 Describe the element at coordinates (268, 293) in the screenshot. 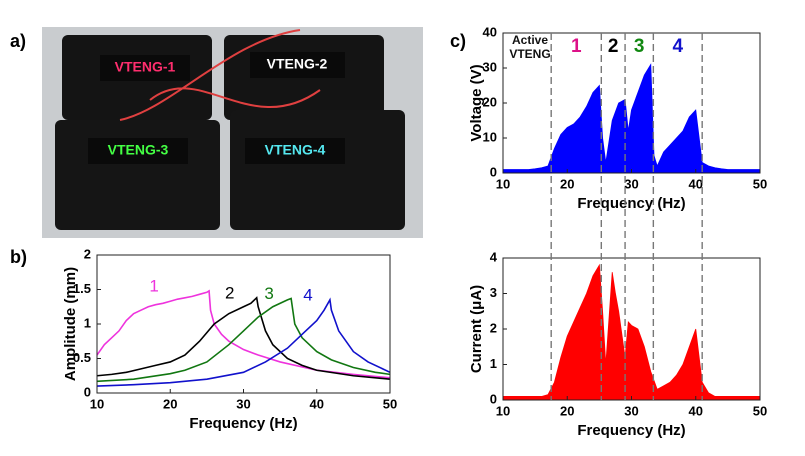

I see `series-label: 3` at that location.